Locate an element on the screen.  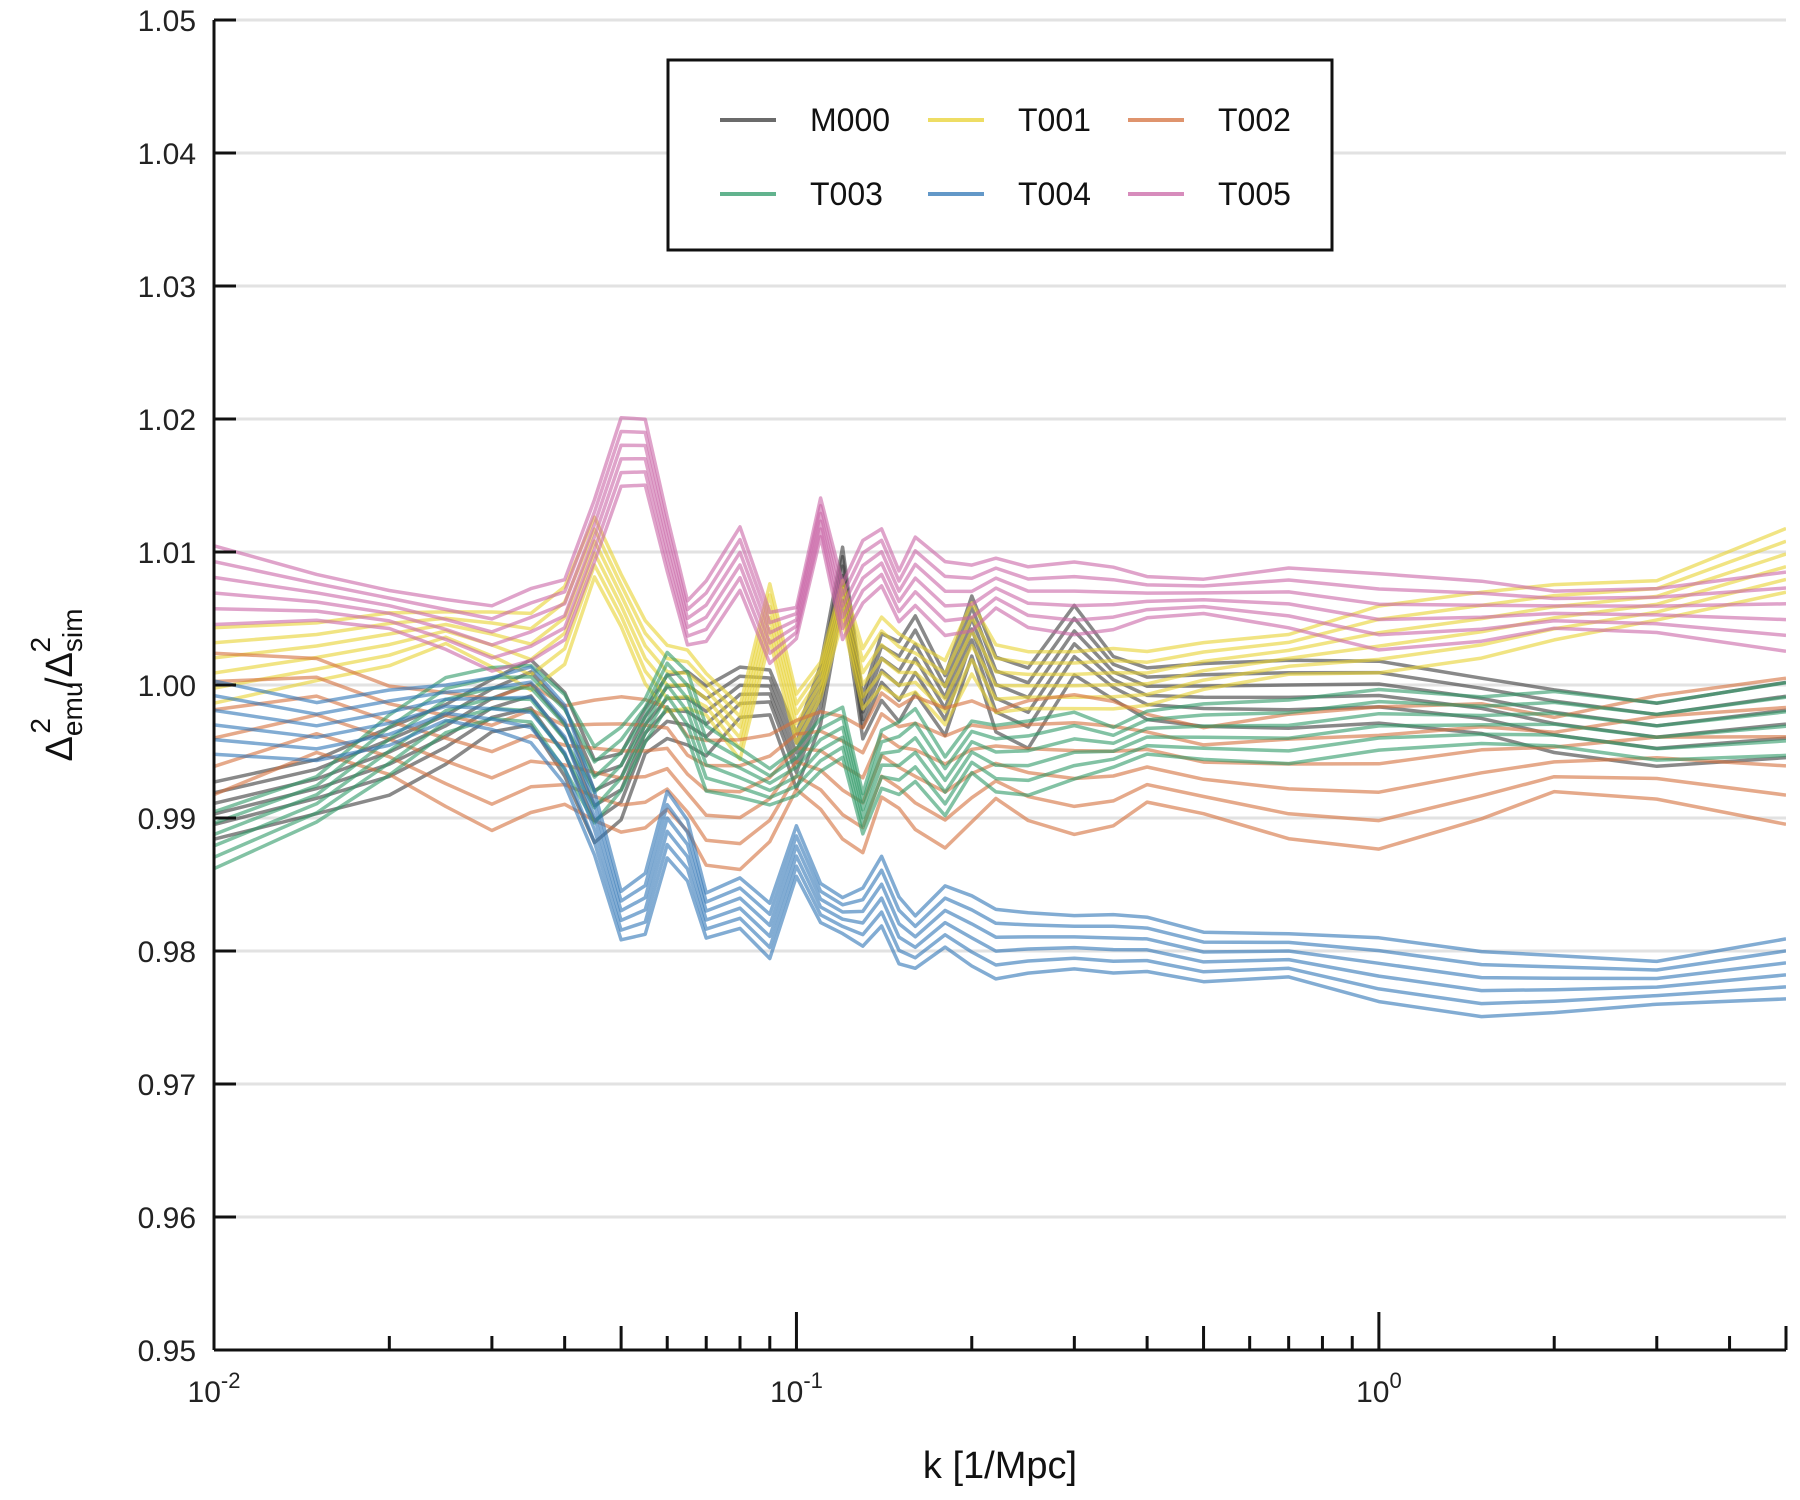
legend: M000 T001 T002 T003 T004 T005 is located at coordinates (1000, 155).